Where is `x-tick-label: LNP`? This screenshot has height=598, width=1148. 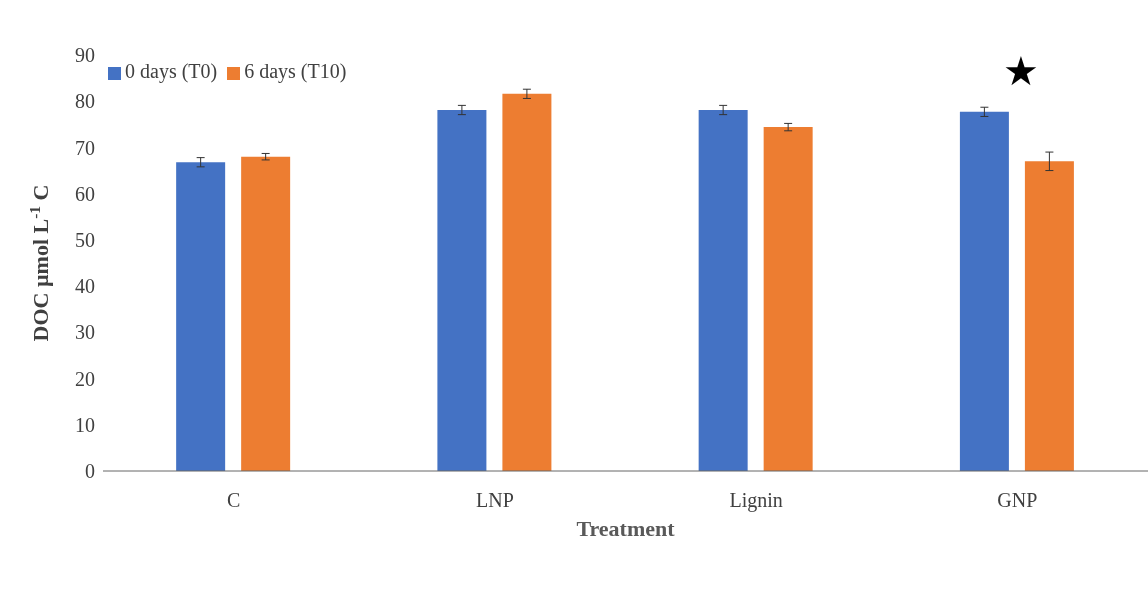
x-tick-label: LNP is located at coordinates (494, 500).